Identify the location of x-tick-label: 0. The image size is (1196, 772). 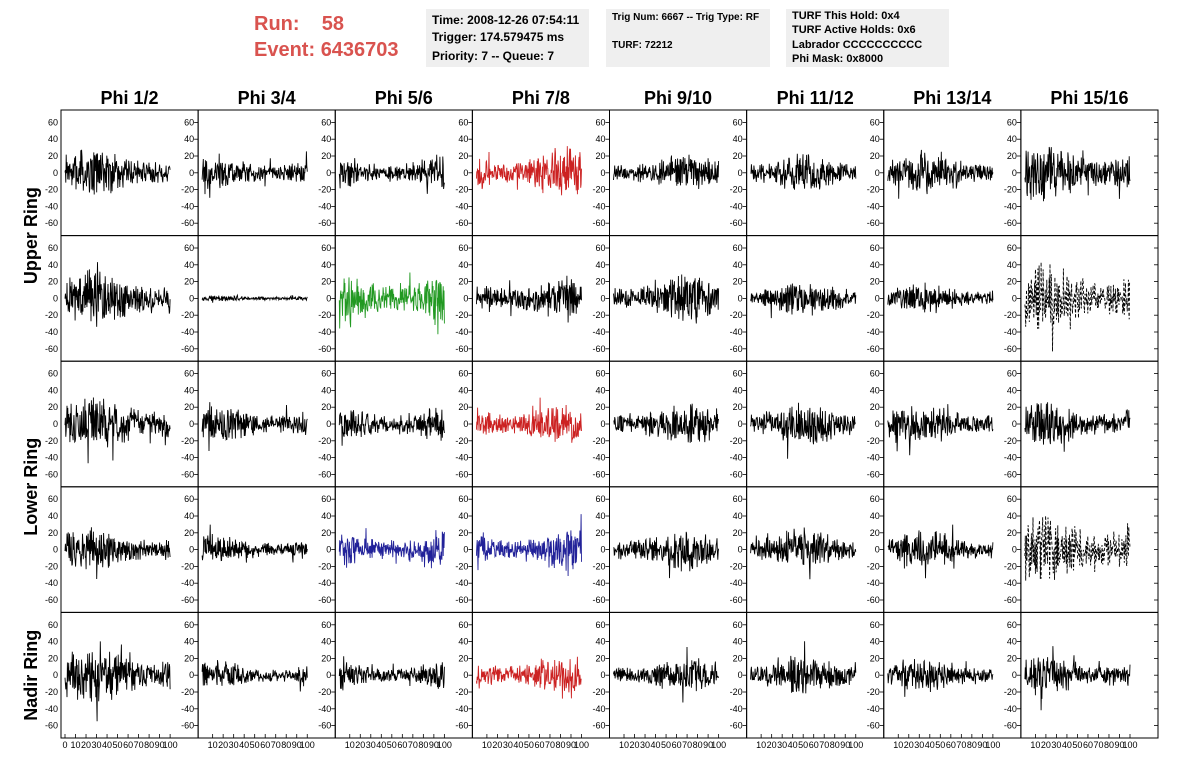
(64, 745).